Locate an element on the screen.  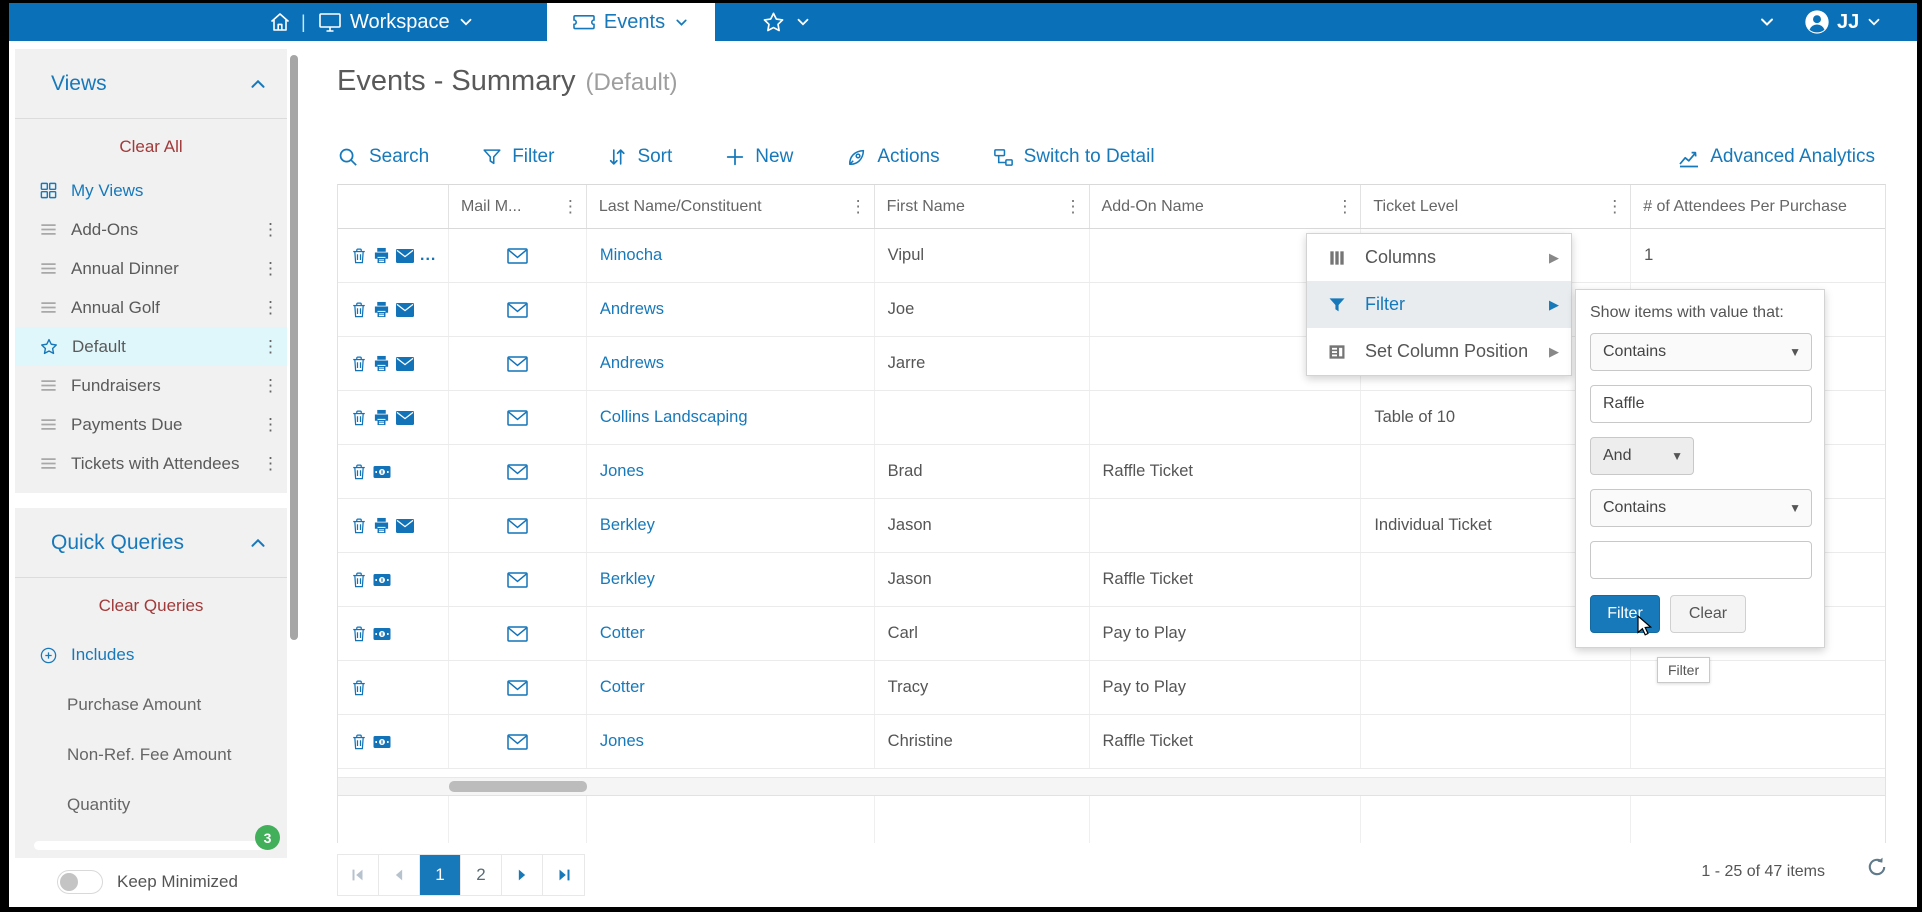
menu-item-columns: Columns ▶ is located at coordinates (1439, 257).